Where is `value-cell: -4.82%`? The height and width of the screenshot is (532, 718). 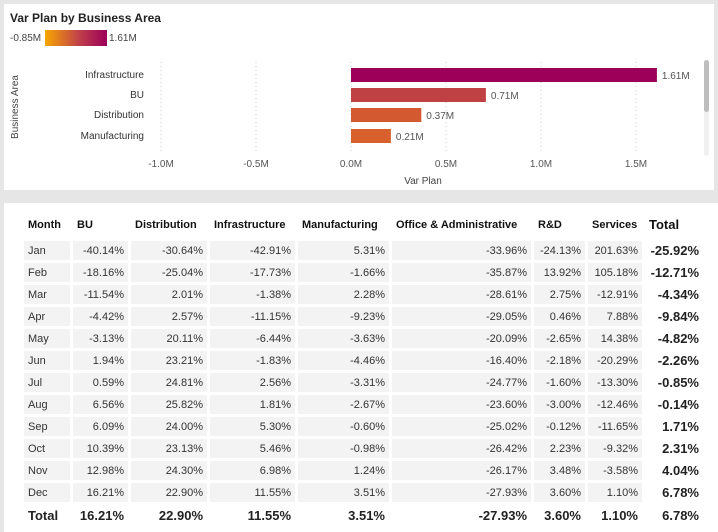
value-cell: -4.82% is located at coordinates (674, 338).